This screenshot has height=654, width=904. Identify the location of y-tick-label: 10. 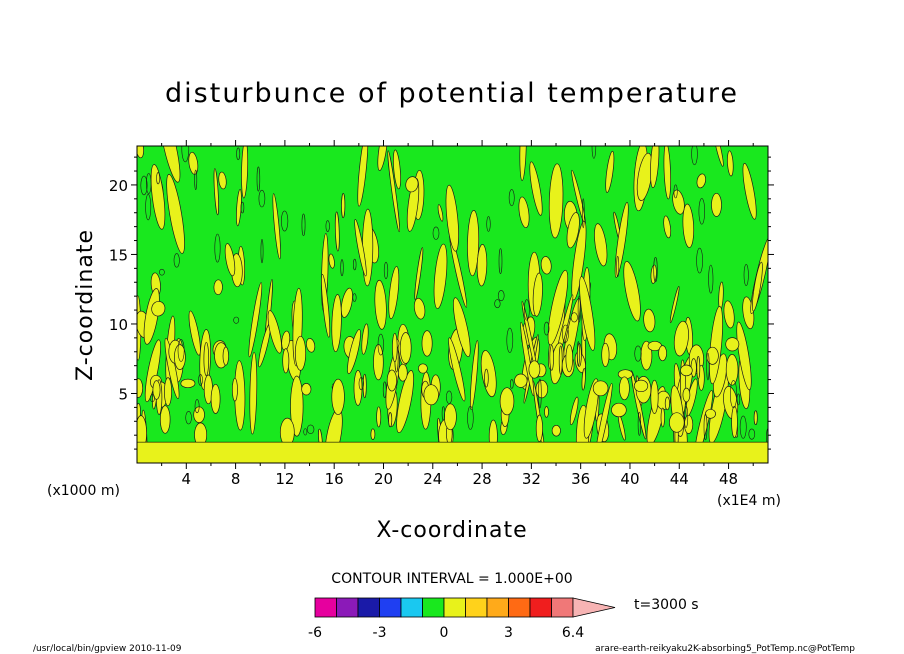
(118, 325).